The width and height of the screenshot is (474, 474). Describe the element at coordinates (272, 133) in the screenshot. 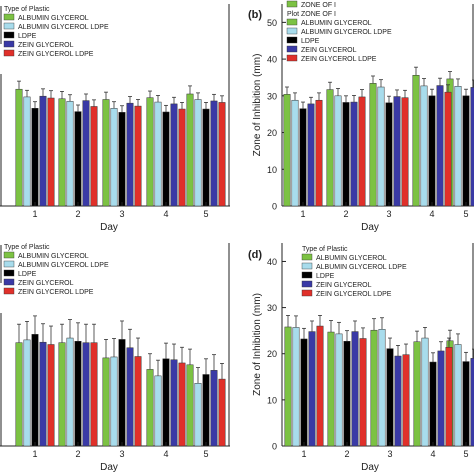

I see `y-tick-label: 20` at that location.